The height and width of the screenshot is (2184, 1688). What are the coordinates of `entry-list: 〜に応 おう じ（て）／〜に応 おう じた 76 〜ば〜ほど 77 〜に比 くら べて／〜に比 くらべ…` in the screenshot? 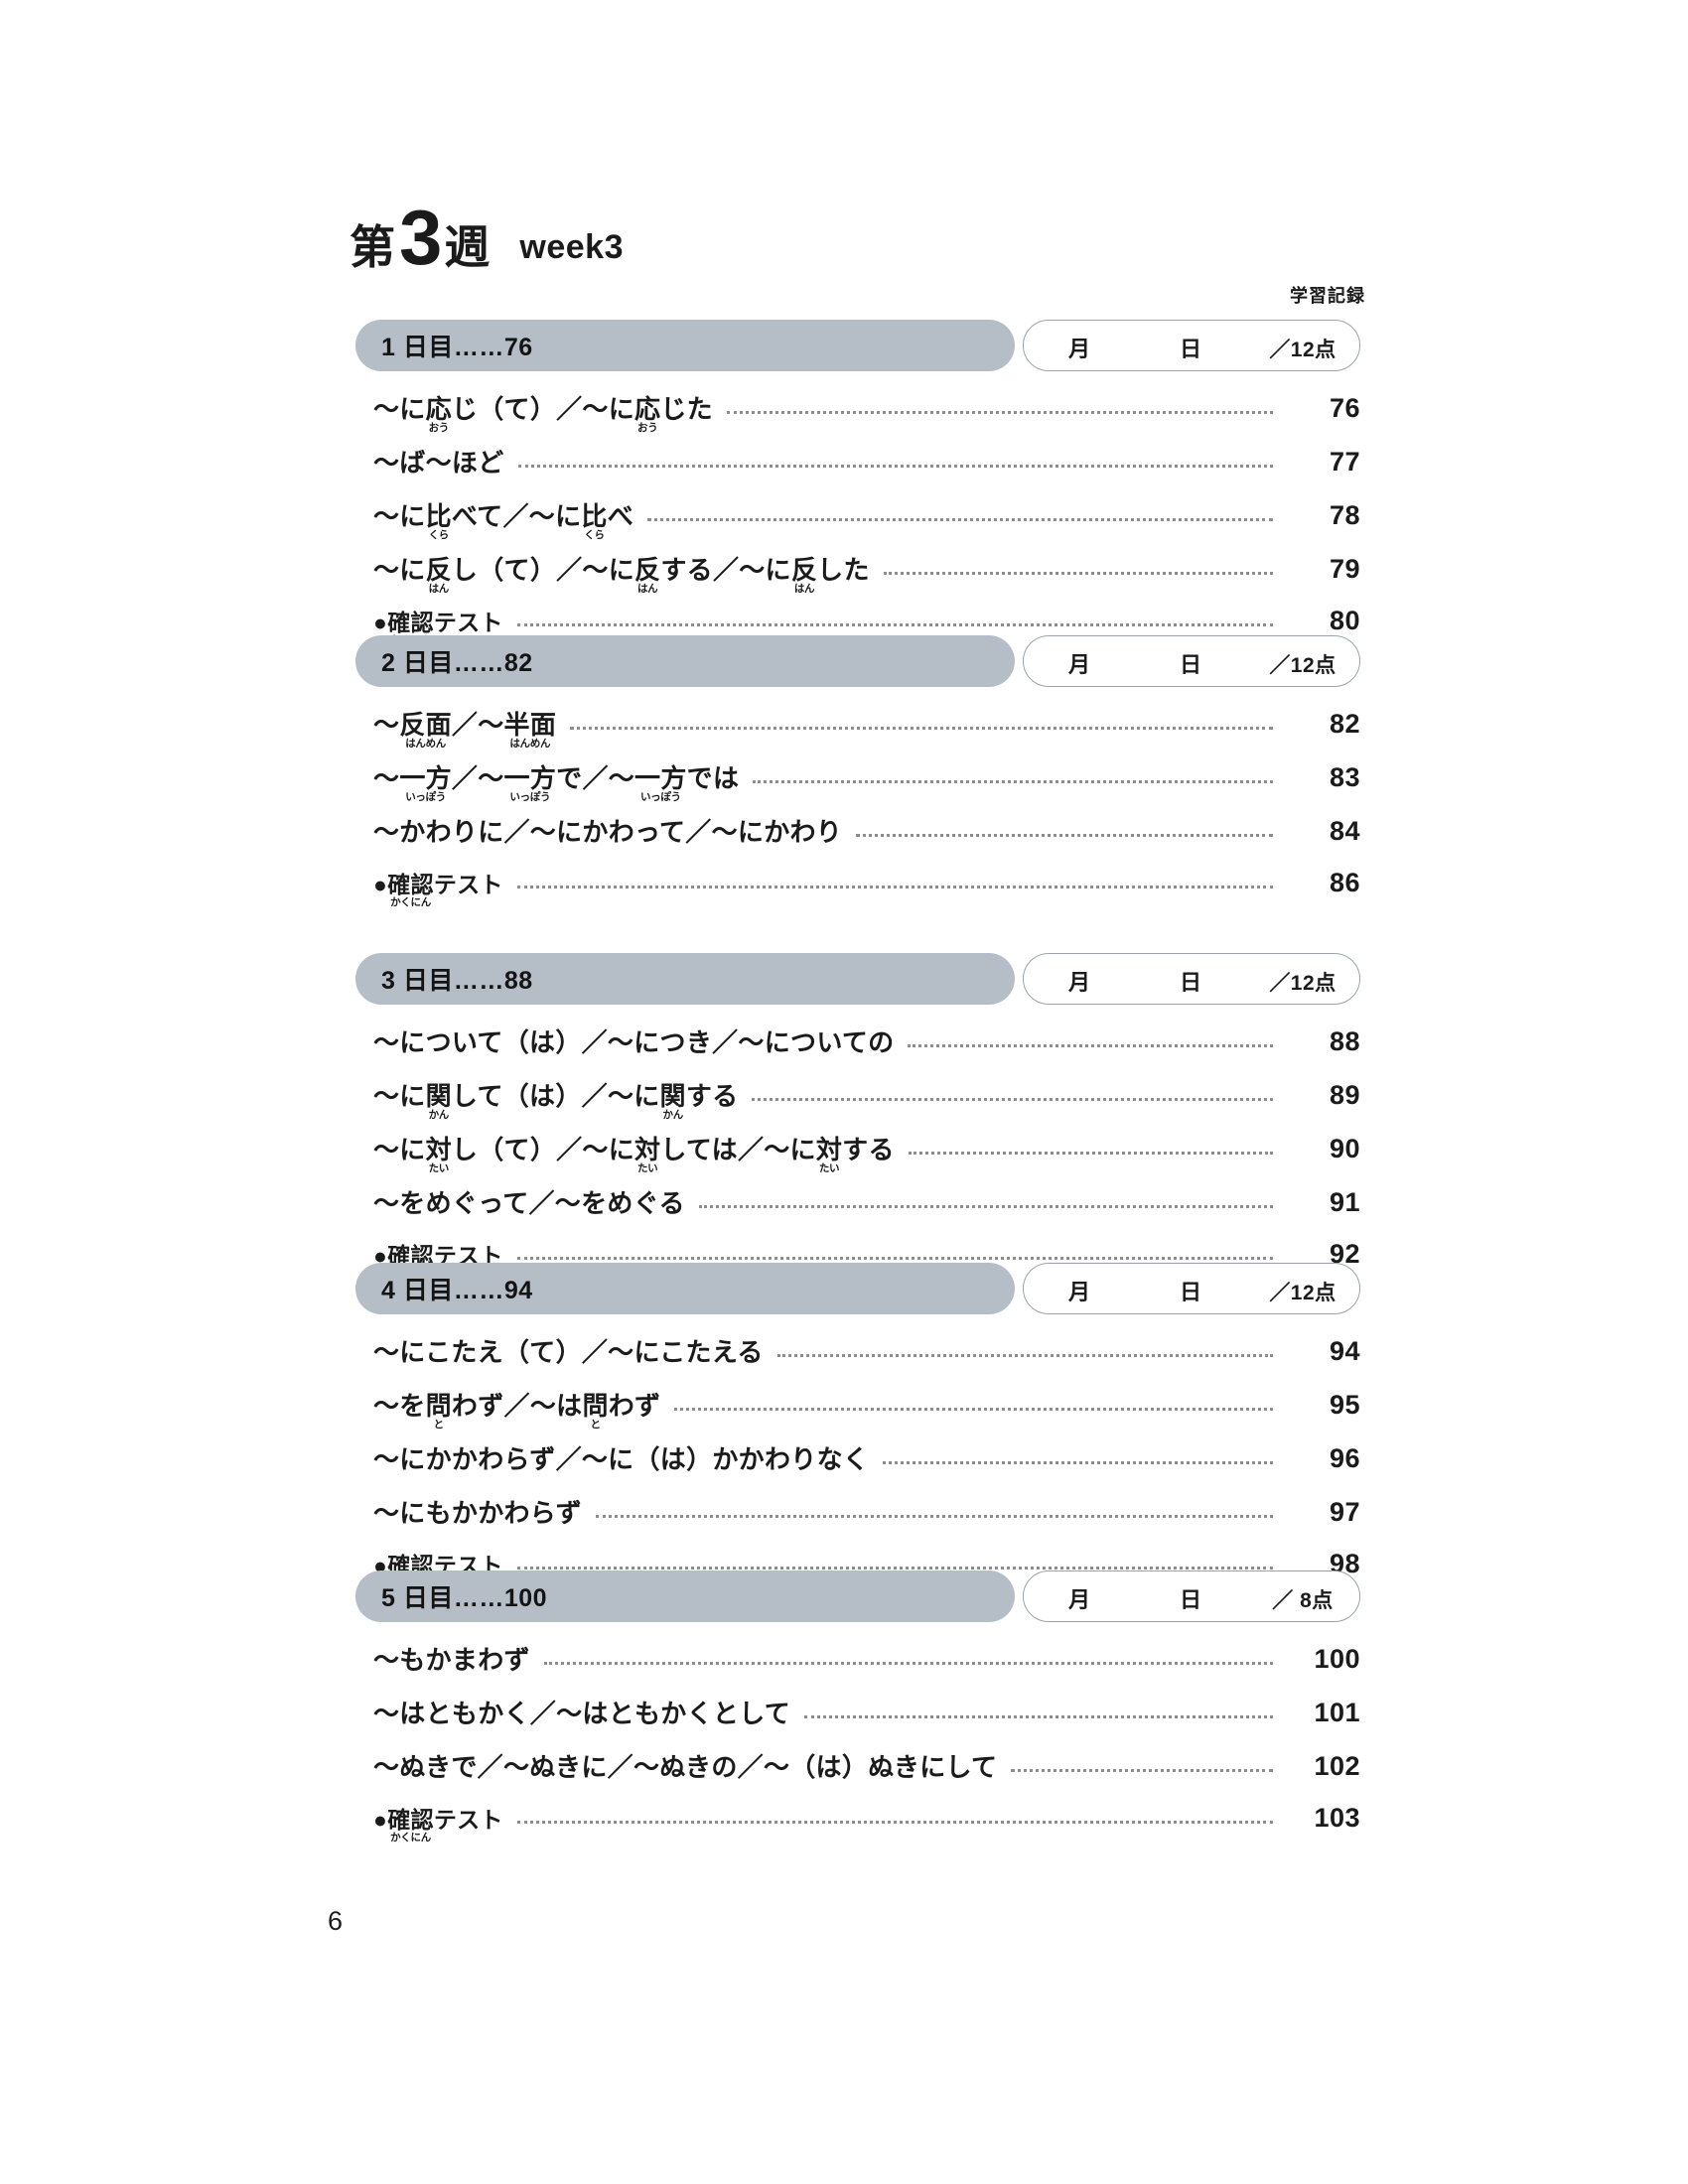 It's located at (857, 514).